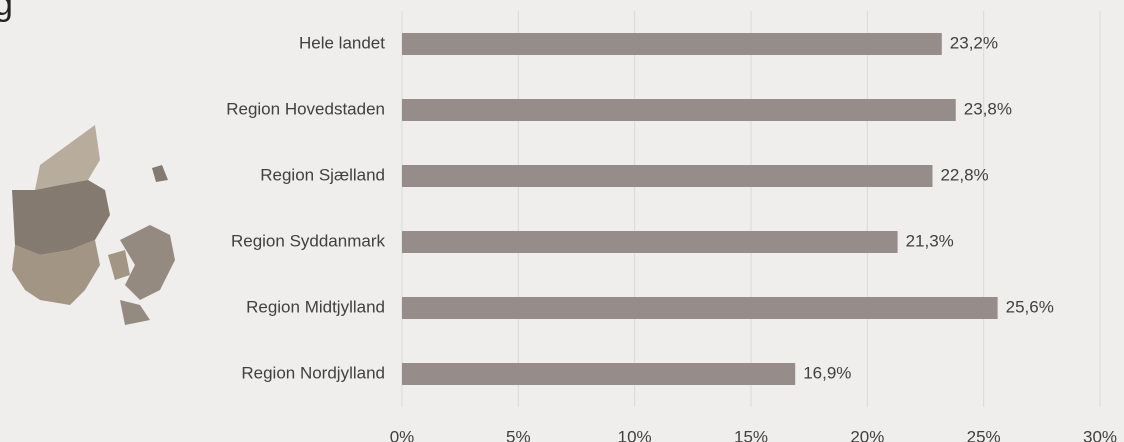  Describe the element at coordinates (93, 225) in the screenshot. I see `map-denmark` at that location.